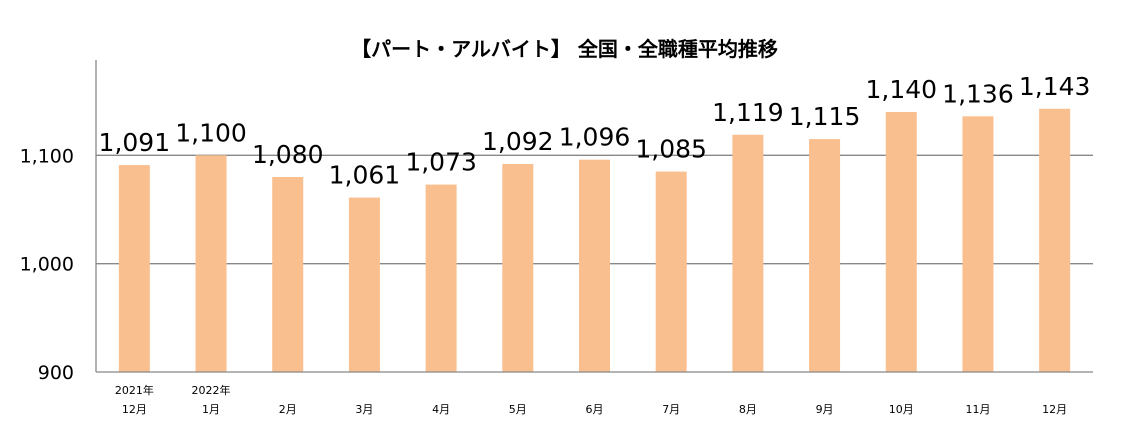 This screenshot has height=445, width=1129. What do you see at coordinates (288, 154) in the screenshot?
I see `data-label: 1,080` at bounding box center [288, 154].